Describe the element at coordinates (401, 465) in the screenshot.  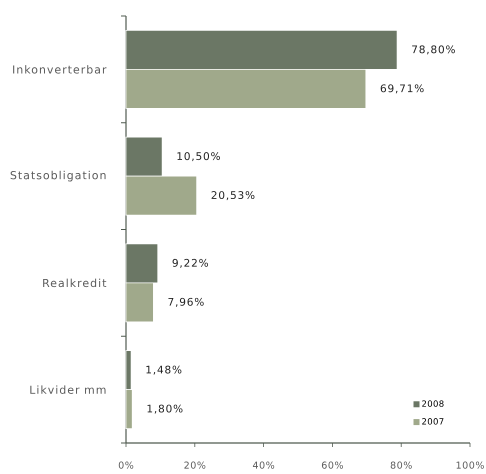
I see `x-tick-label: 80%` at that location.